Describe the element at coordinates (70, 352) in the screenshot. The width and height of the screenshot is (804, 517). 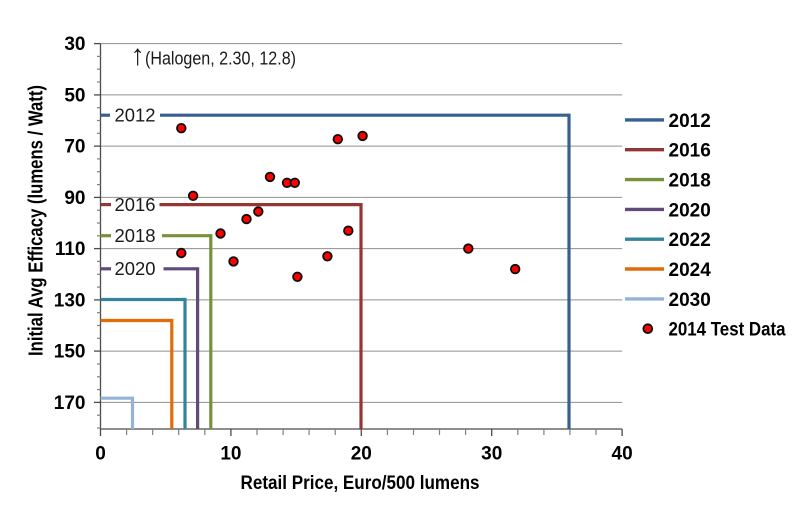
I see `svg-text: 150` at that location.